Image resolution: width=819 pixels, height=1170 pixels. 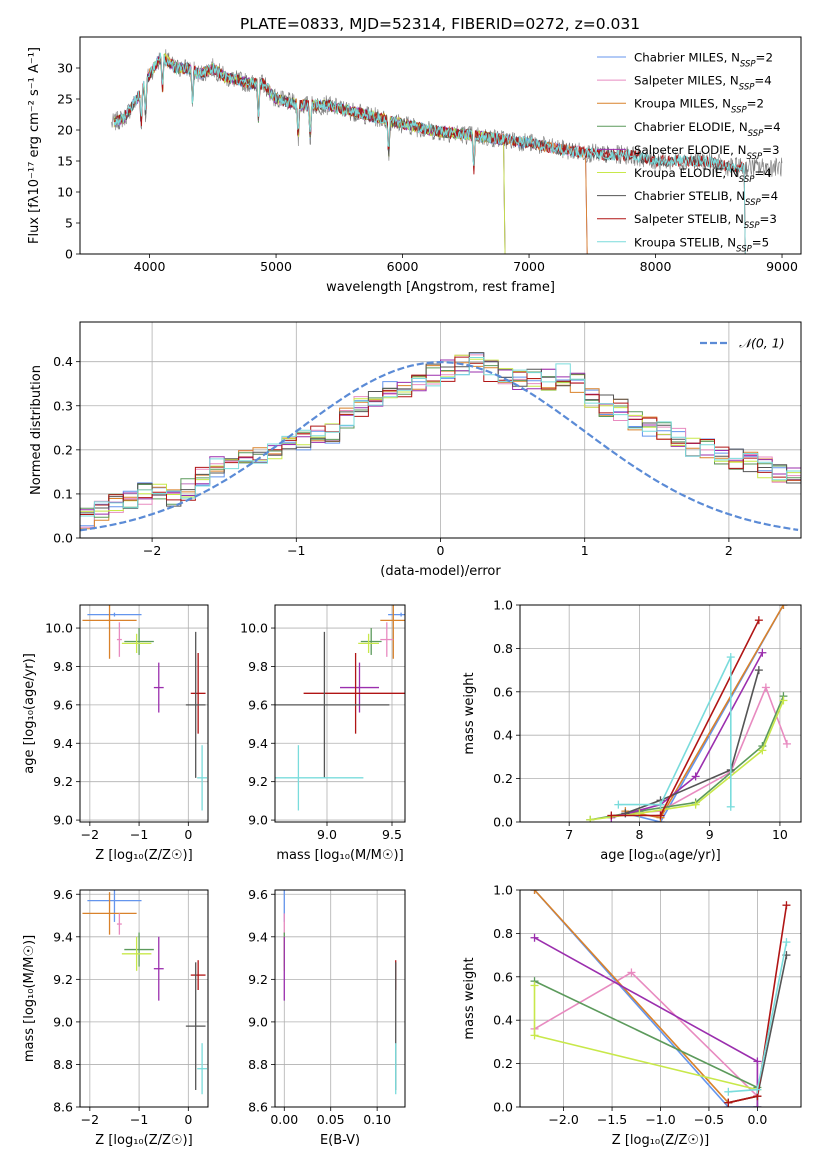 I want to click on errorbar-salpeter-elodie, so click(x=158, y=687).